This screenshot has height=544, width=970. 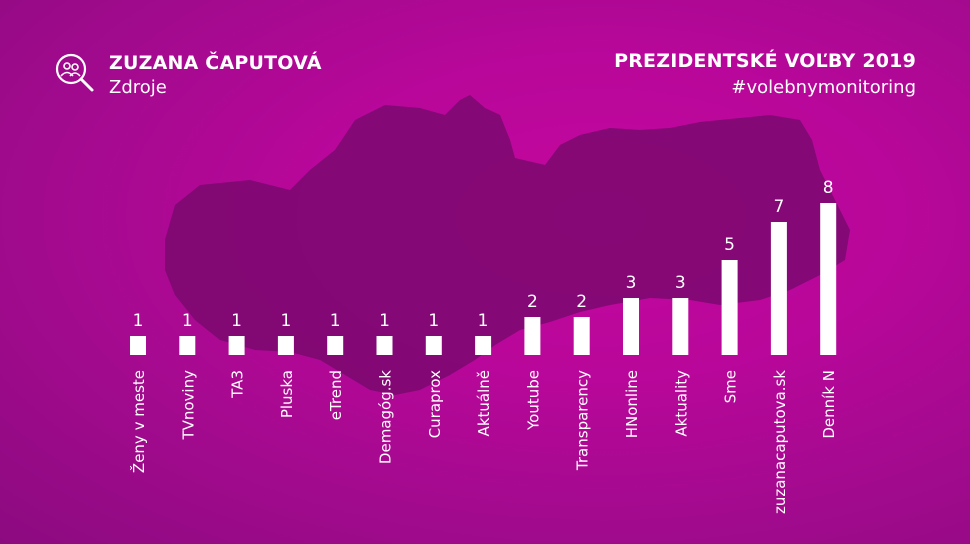 I want to click on category-label-6: Curaprox, so click(x=435, y=404).